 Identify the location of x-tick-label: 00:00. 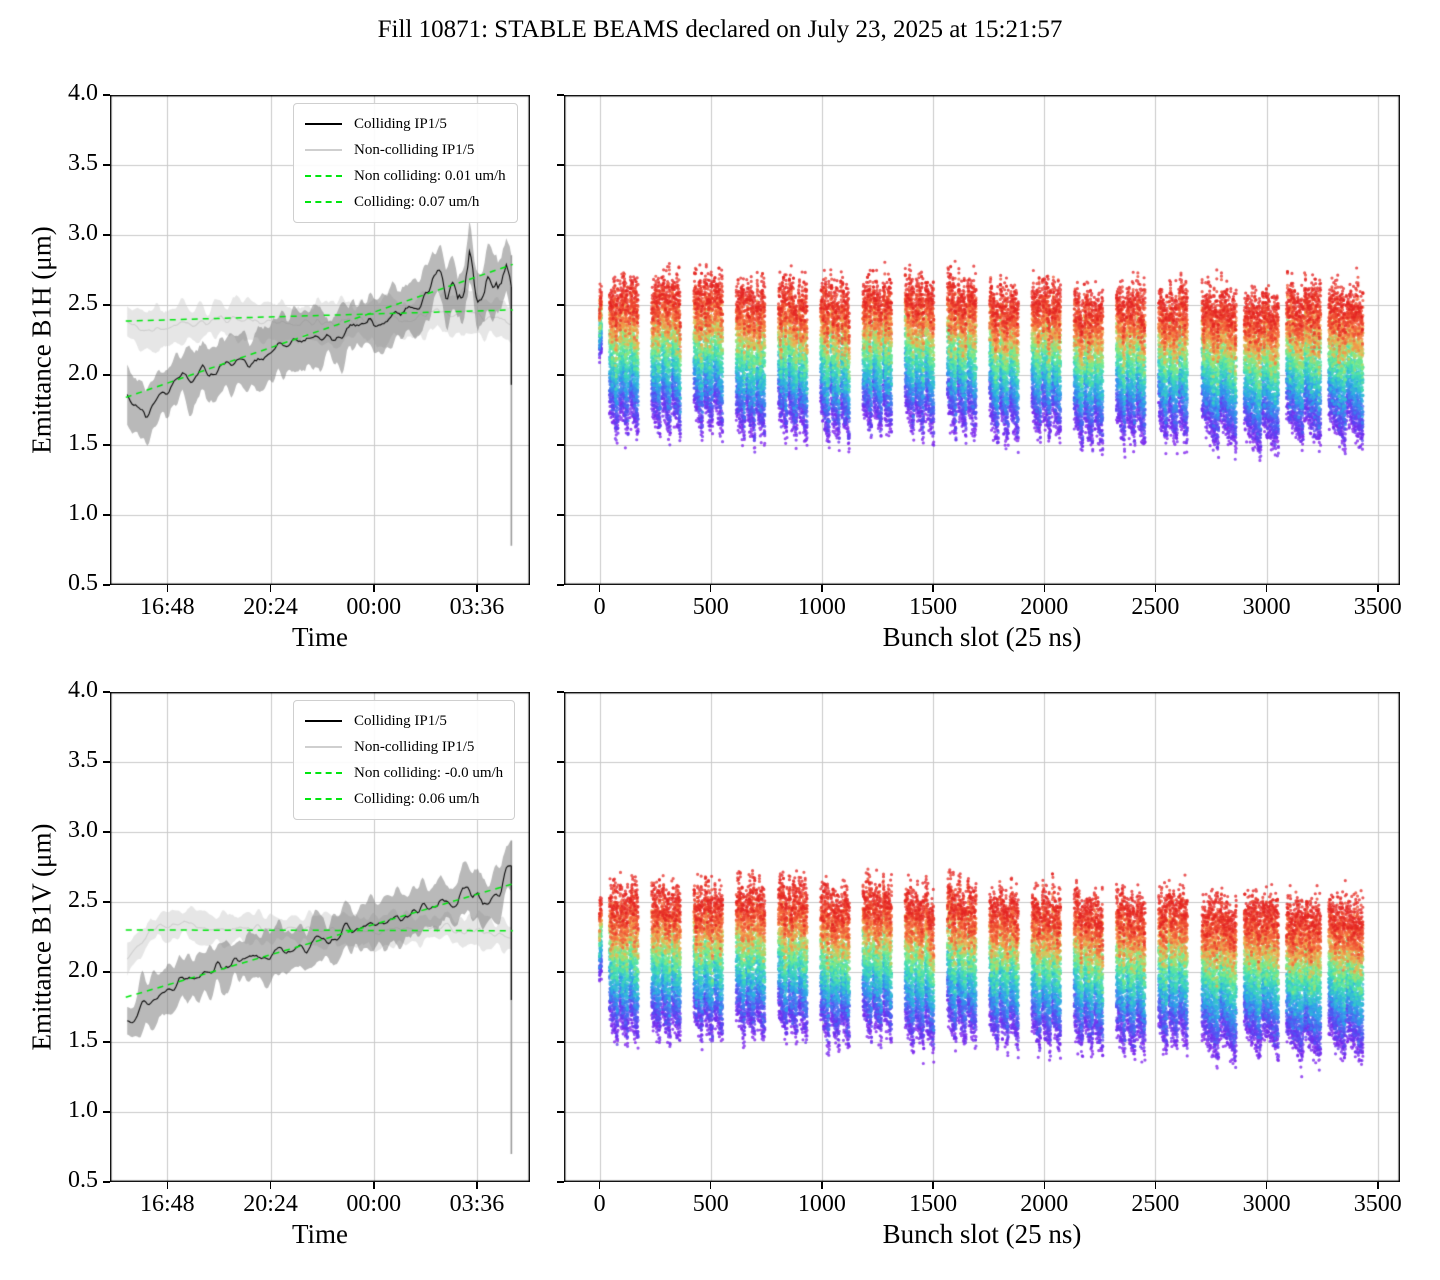
(374, 1204).